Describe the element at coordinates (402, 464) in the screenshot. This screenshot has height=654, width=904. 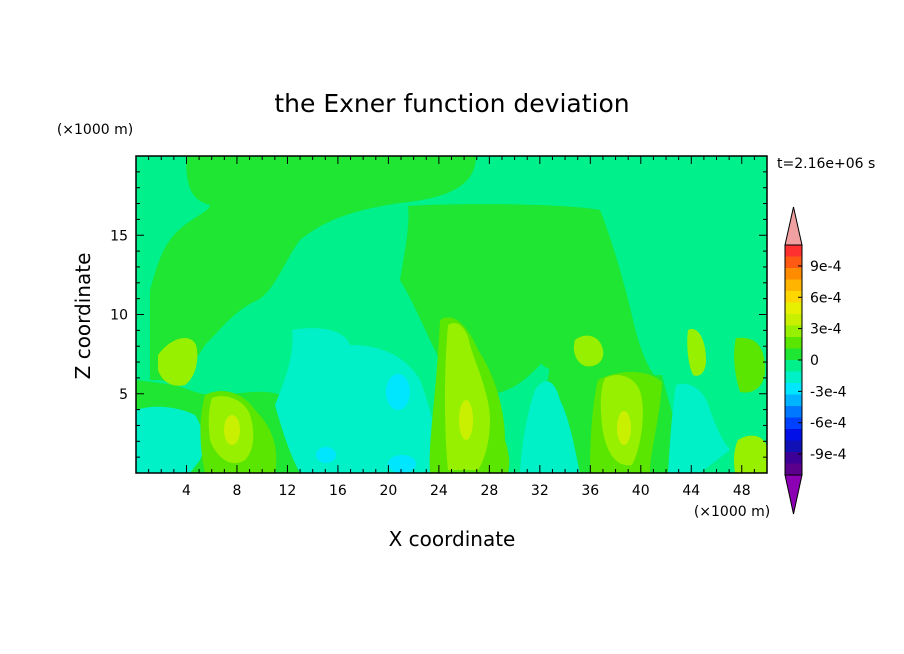
I see `field-region-cyan-cell-b` at that location.